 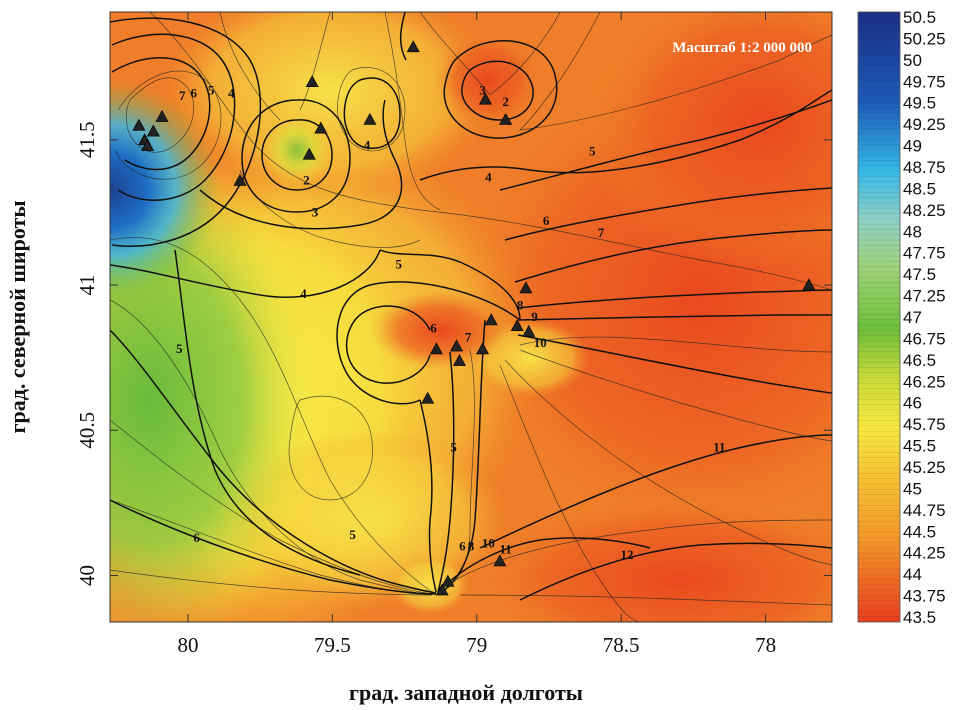 I want to click on y-axis-title: град. северной широты, so click(x=17, y=316).